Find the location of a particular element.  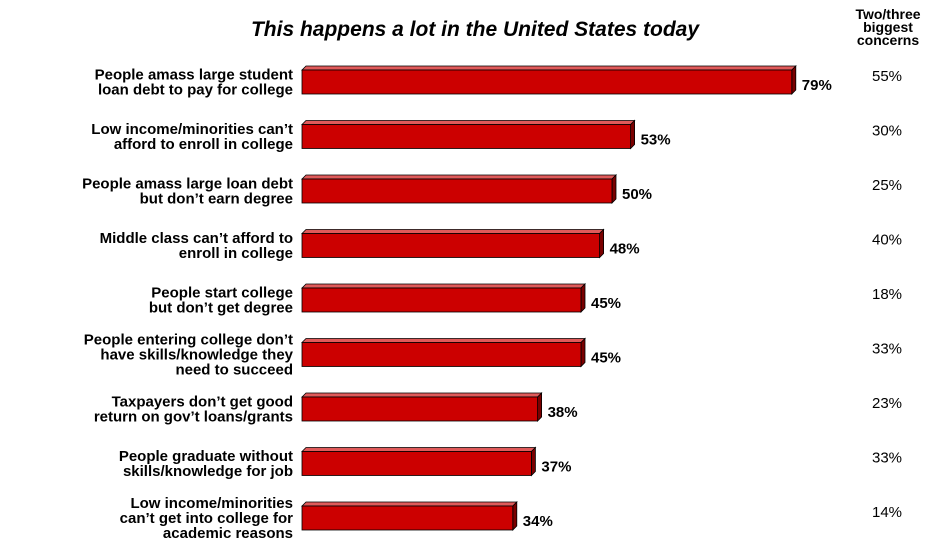

value-label: 48% is located at coordinates (625, 249).